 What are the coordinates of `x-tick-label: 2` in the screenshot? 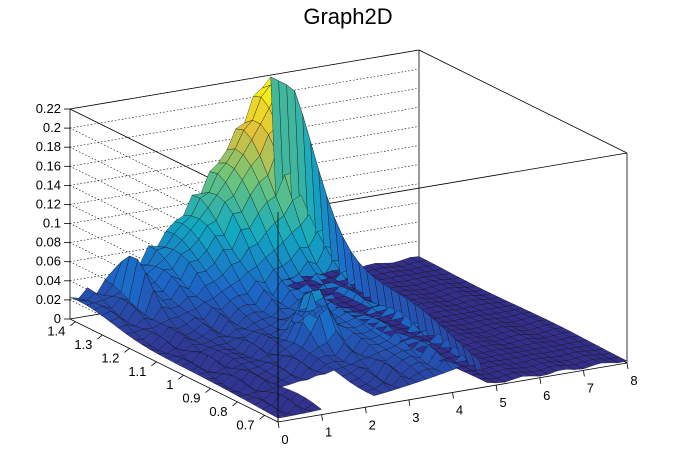 It's located at (372, 424).